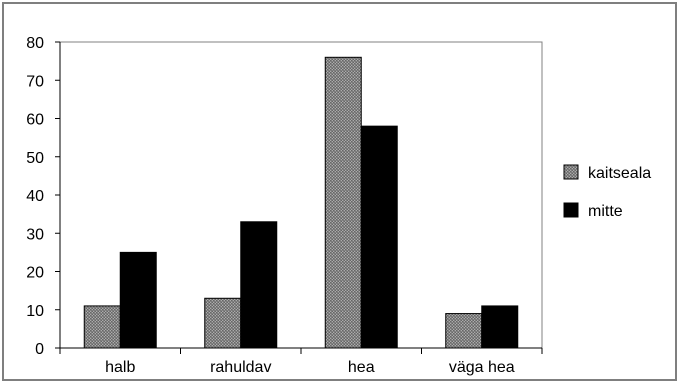  I want to click on y-tick-label: 60, so click(35, 120).